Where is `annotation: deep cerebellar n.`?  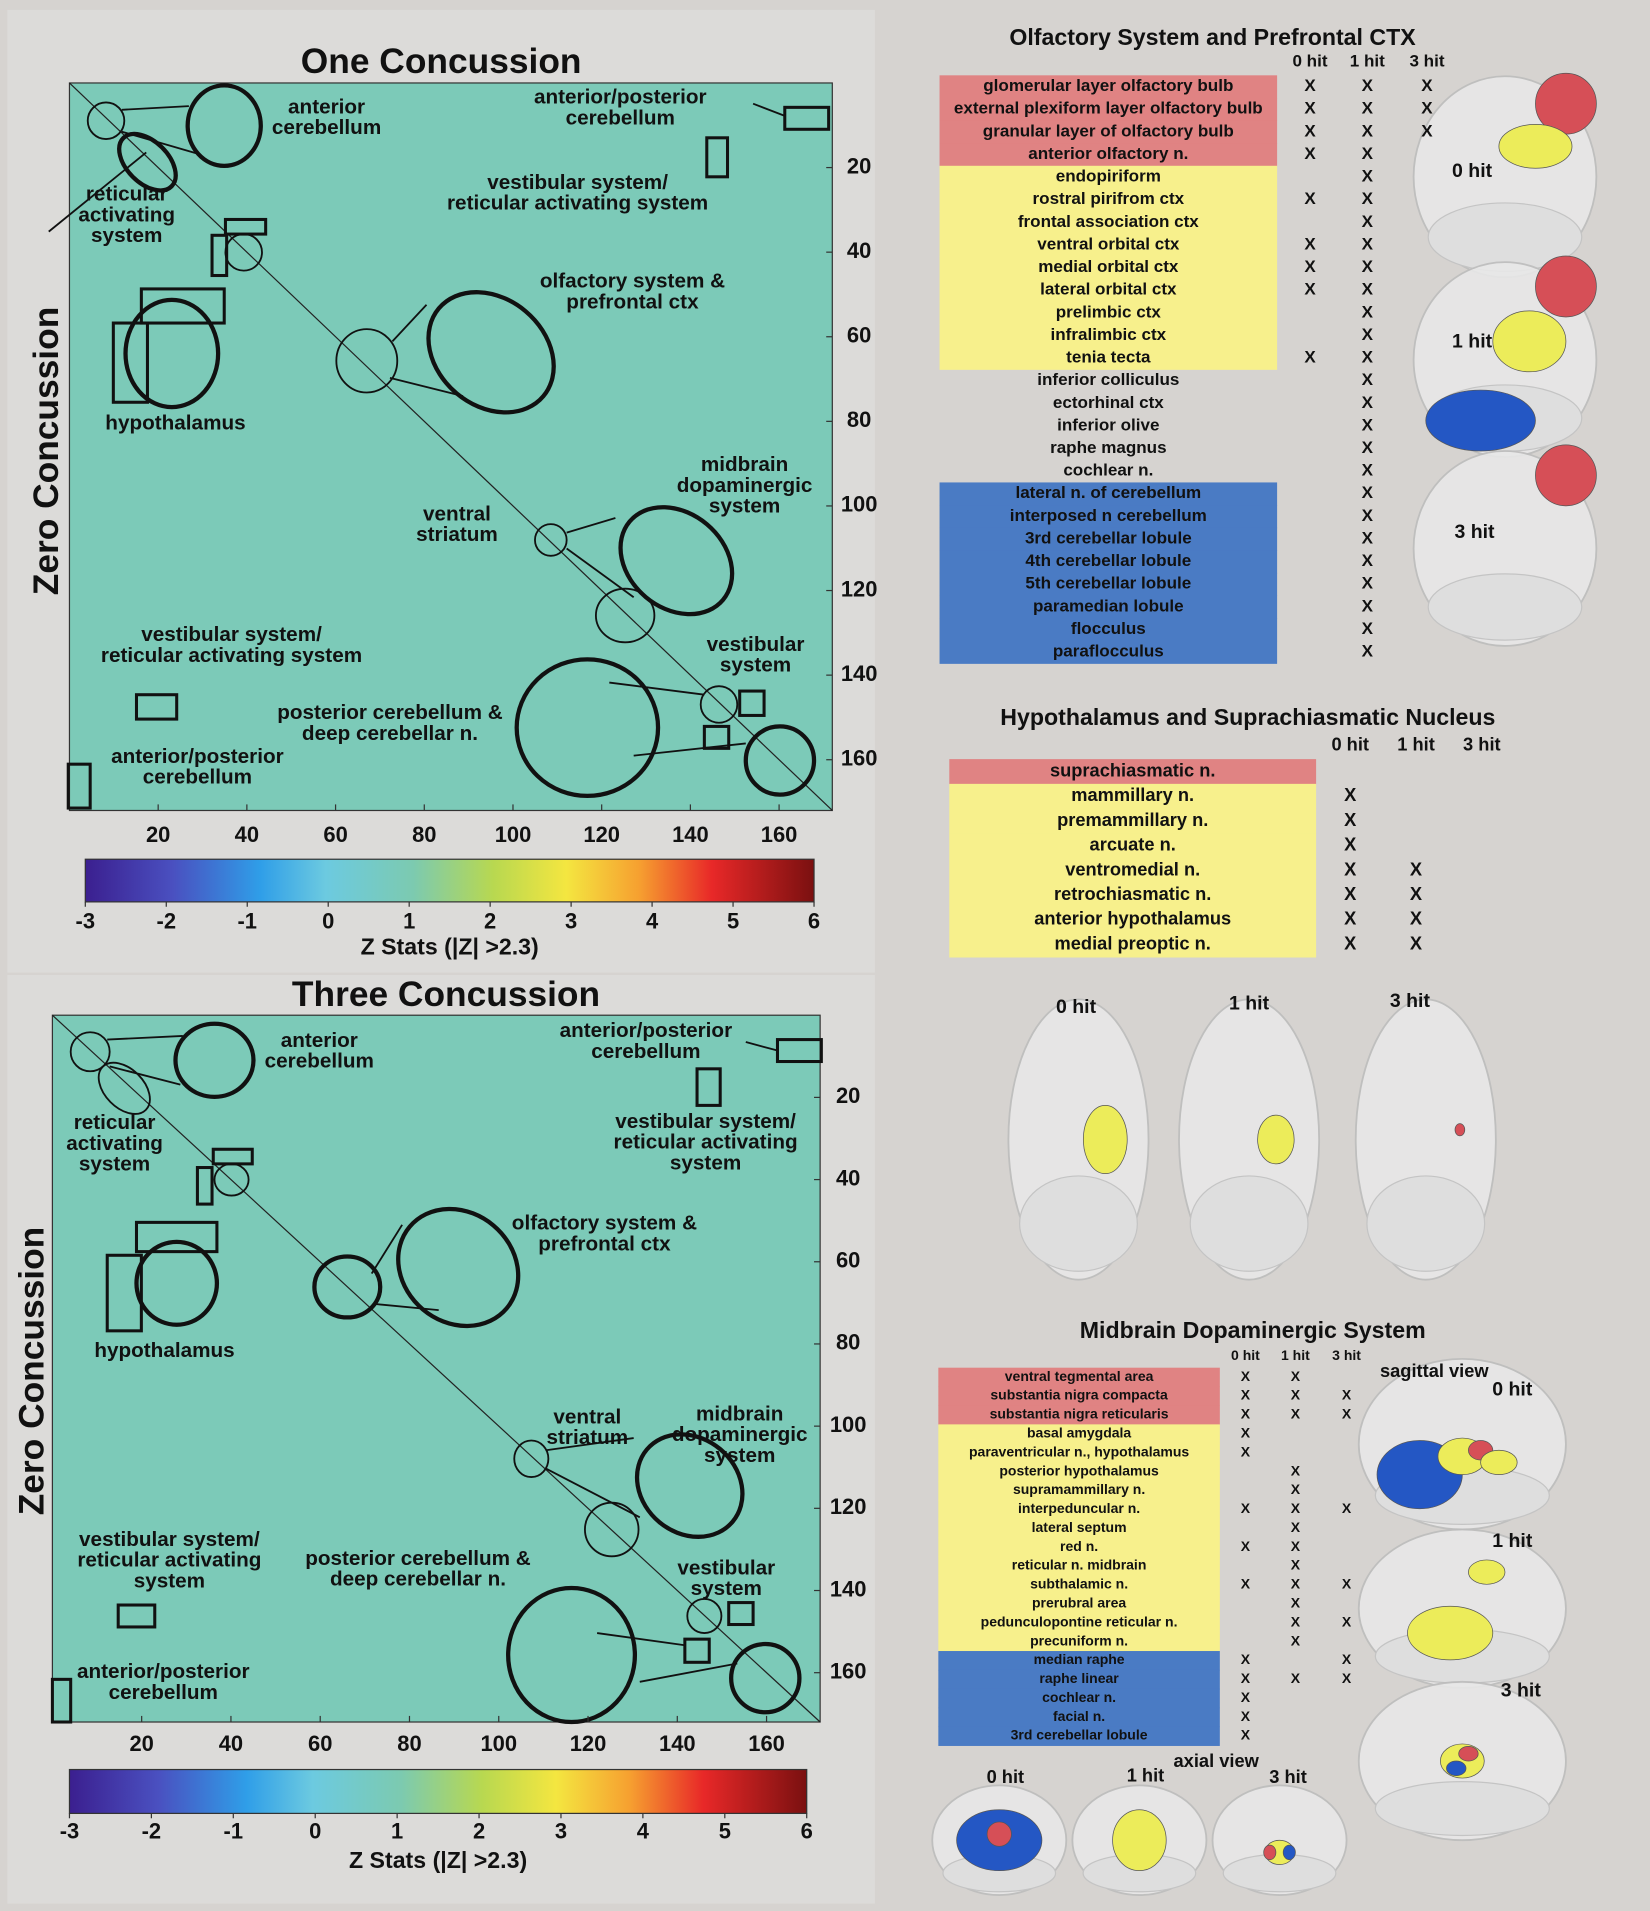 annotation: deep cerebellar n. is located at coordinates (418, 1579).